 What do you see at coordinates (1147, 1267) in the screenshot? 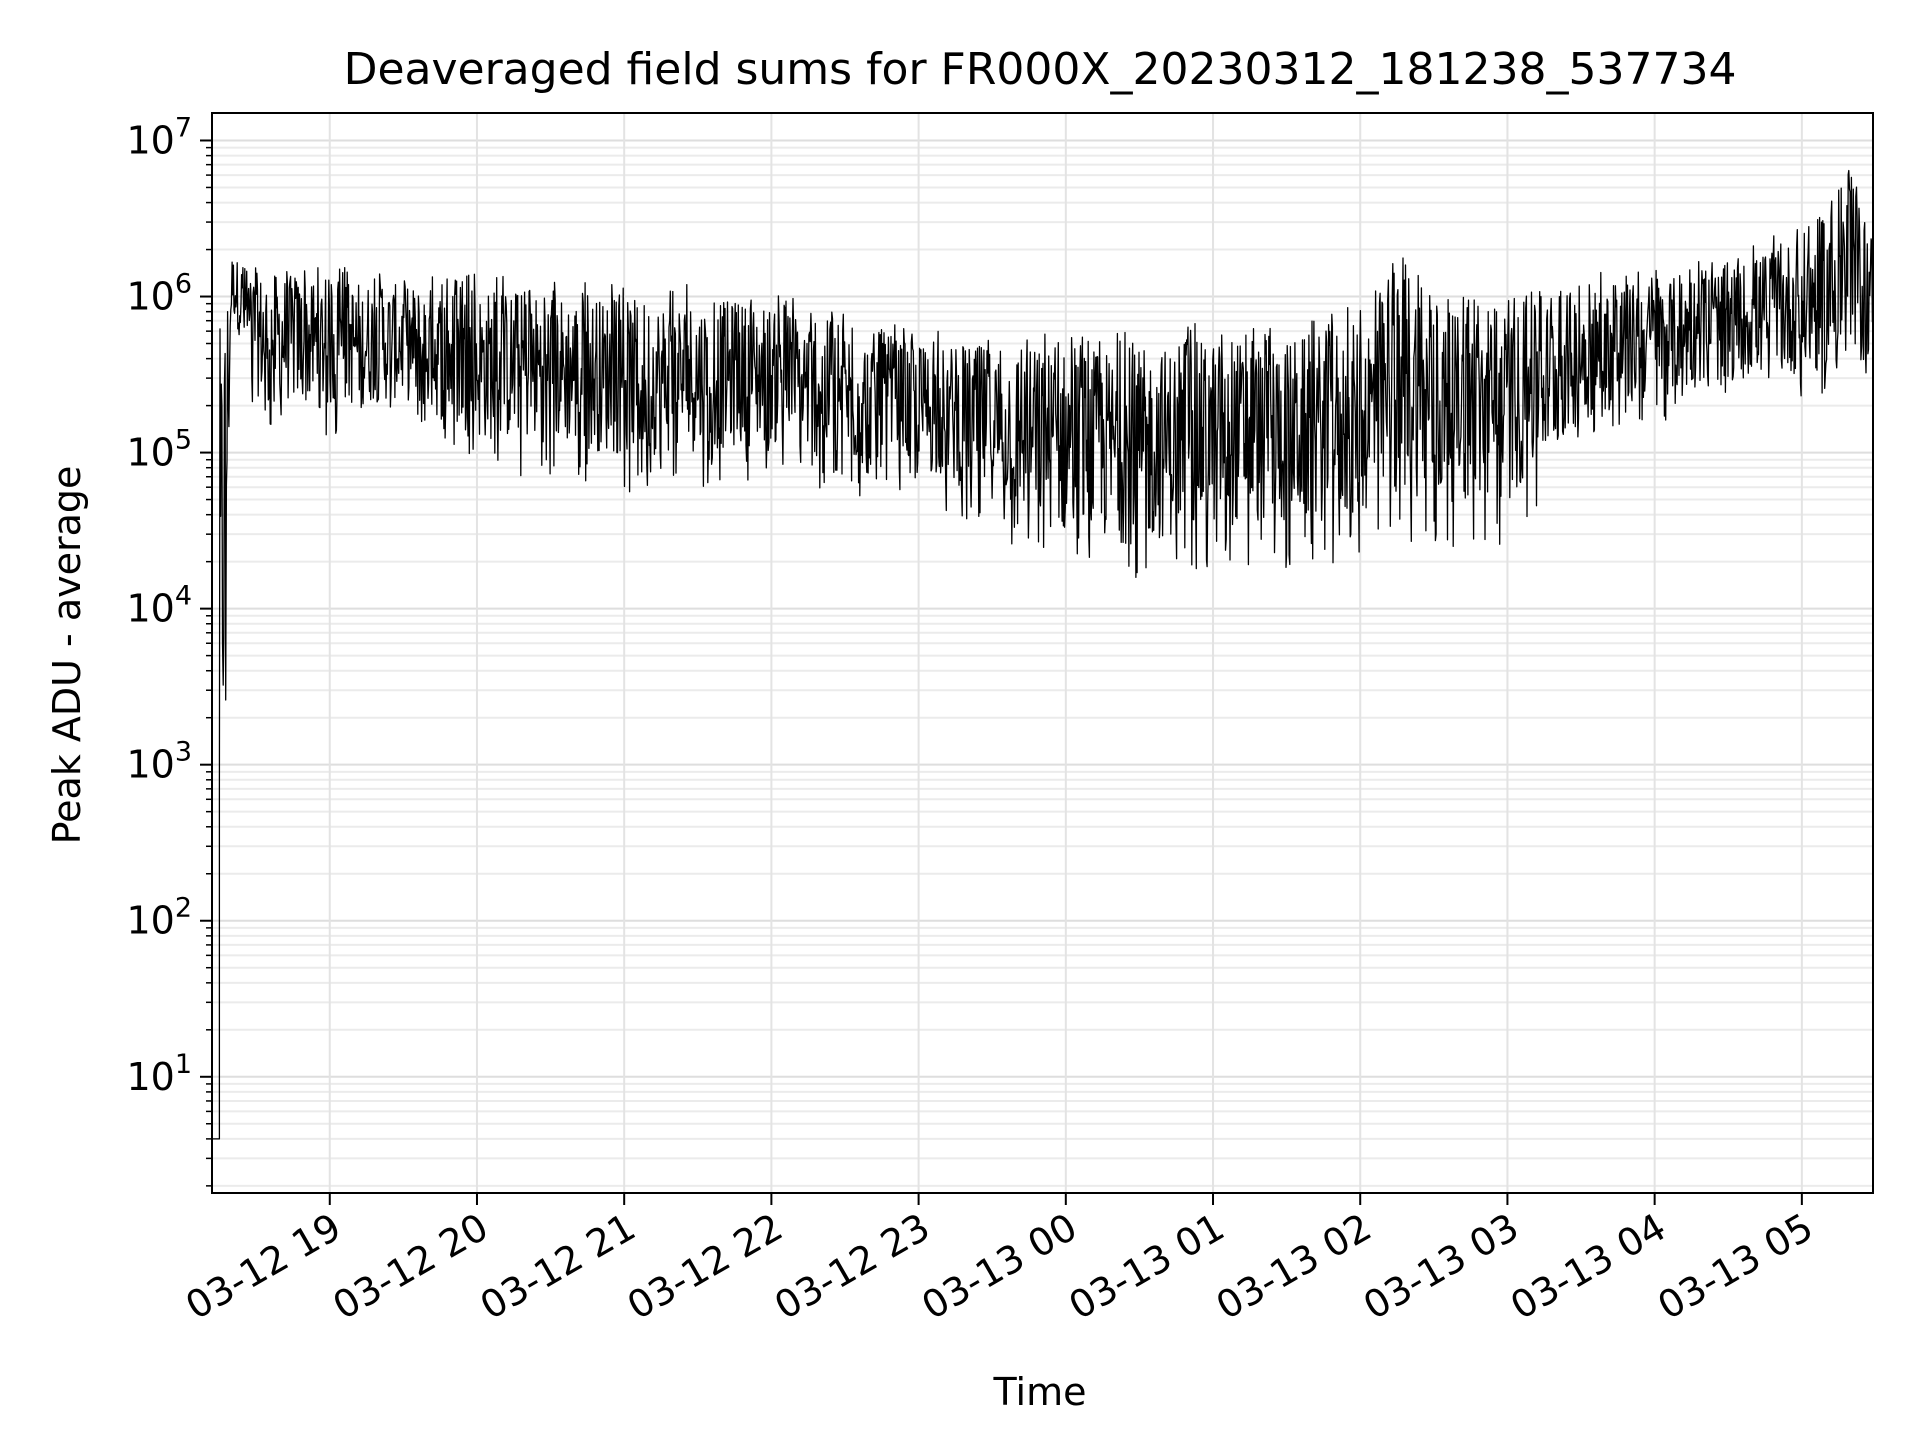
I see `x-tick-label: 03-13 01` at bounding box center [1147, 1267].